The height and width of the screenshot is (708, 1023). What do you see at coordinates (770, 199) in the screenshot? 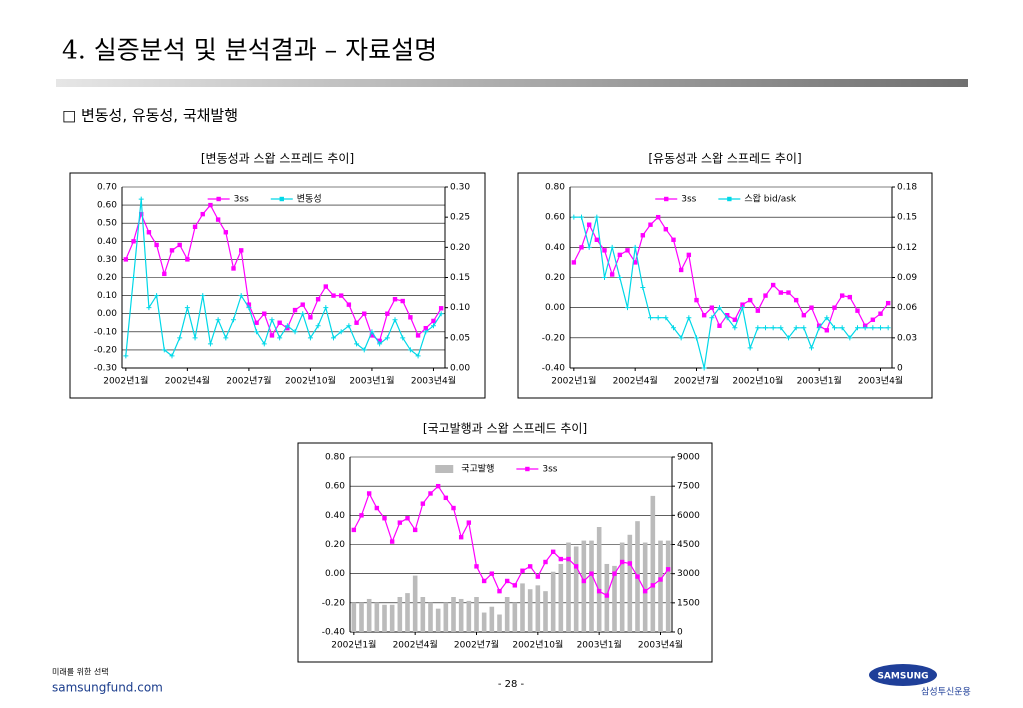
I see `legend-label: 스왑 bid/ask` at bounding box center [770, 199].